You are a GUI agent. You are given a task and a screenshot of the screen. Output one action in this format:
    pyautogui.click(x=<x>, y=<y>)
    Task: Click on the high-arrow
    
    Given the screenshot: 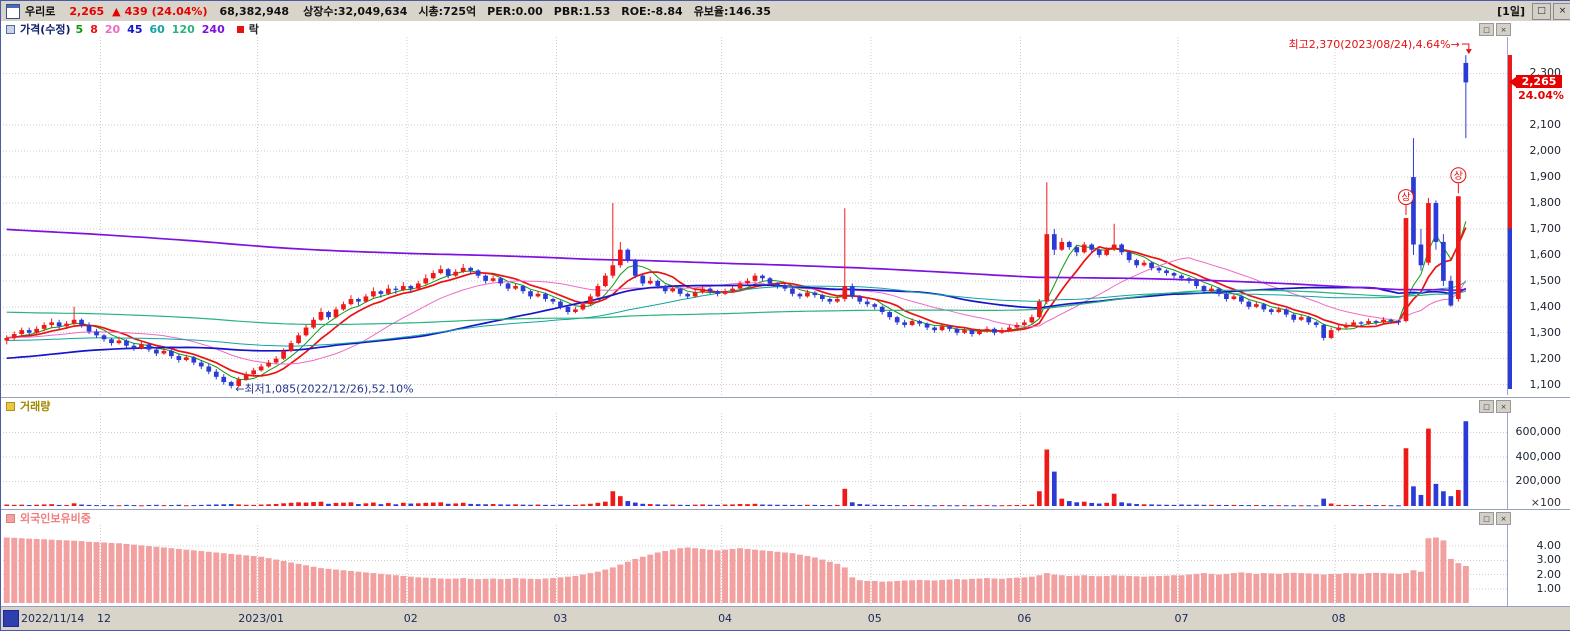 What is the action you would take?
    pyautogui.click(x=1465, y=46)
    